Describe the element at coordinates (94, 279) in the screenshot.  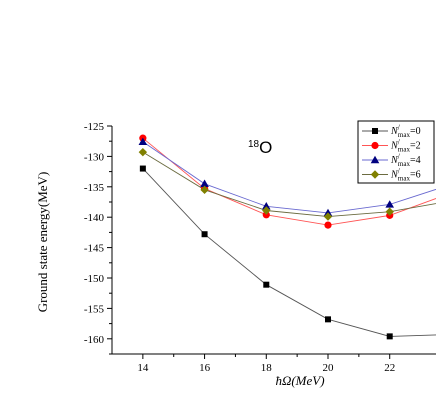
I see `y-tick-label: -150` at that location.